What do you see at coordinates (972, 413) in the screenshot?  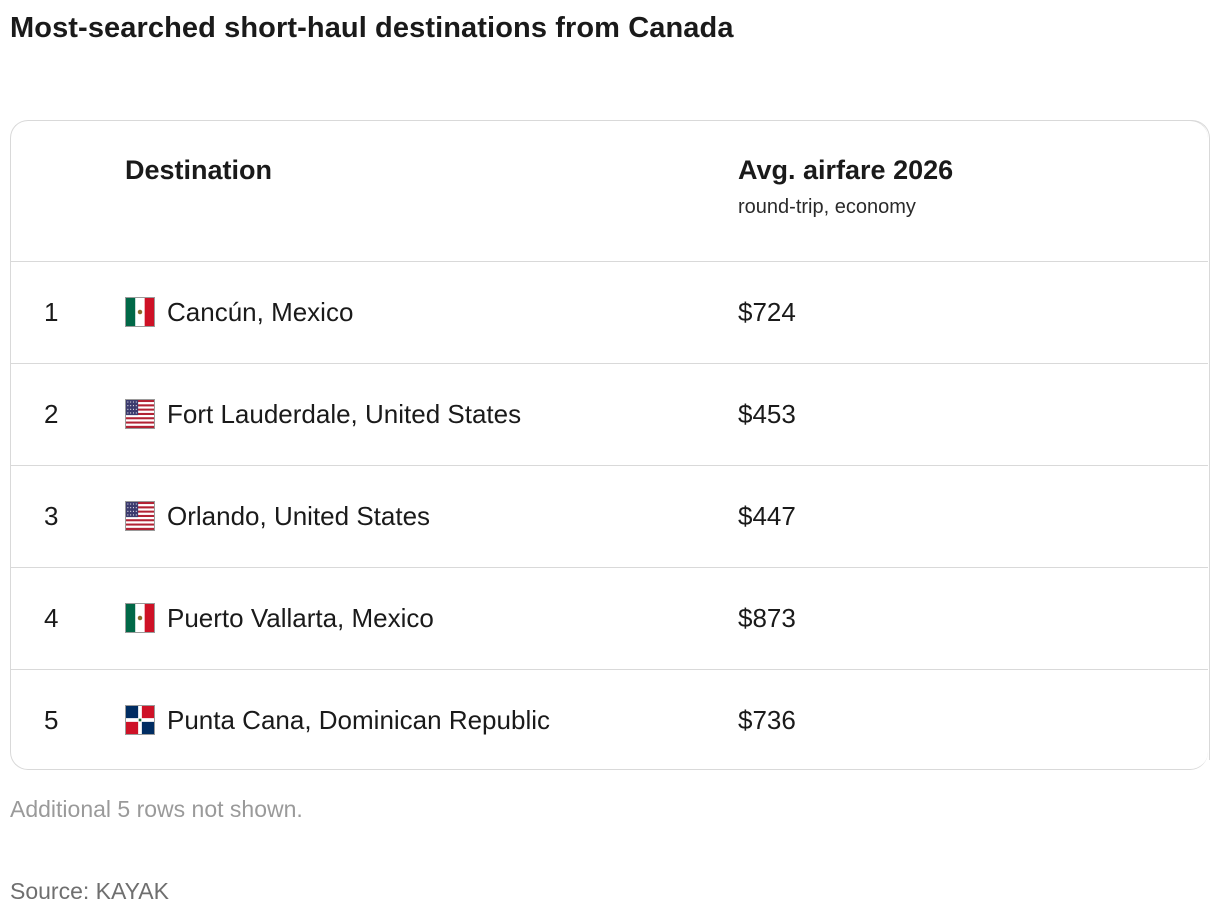 I see `airfare-cell: $453` at bounding box center [972, 413].